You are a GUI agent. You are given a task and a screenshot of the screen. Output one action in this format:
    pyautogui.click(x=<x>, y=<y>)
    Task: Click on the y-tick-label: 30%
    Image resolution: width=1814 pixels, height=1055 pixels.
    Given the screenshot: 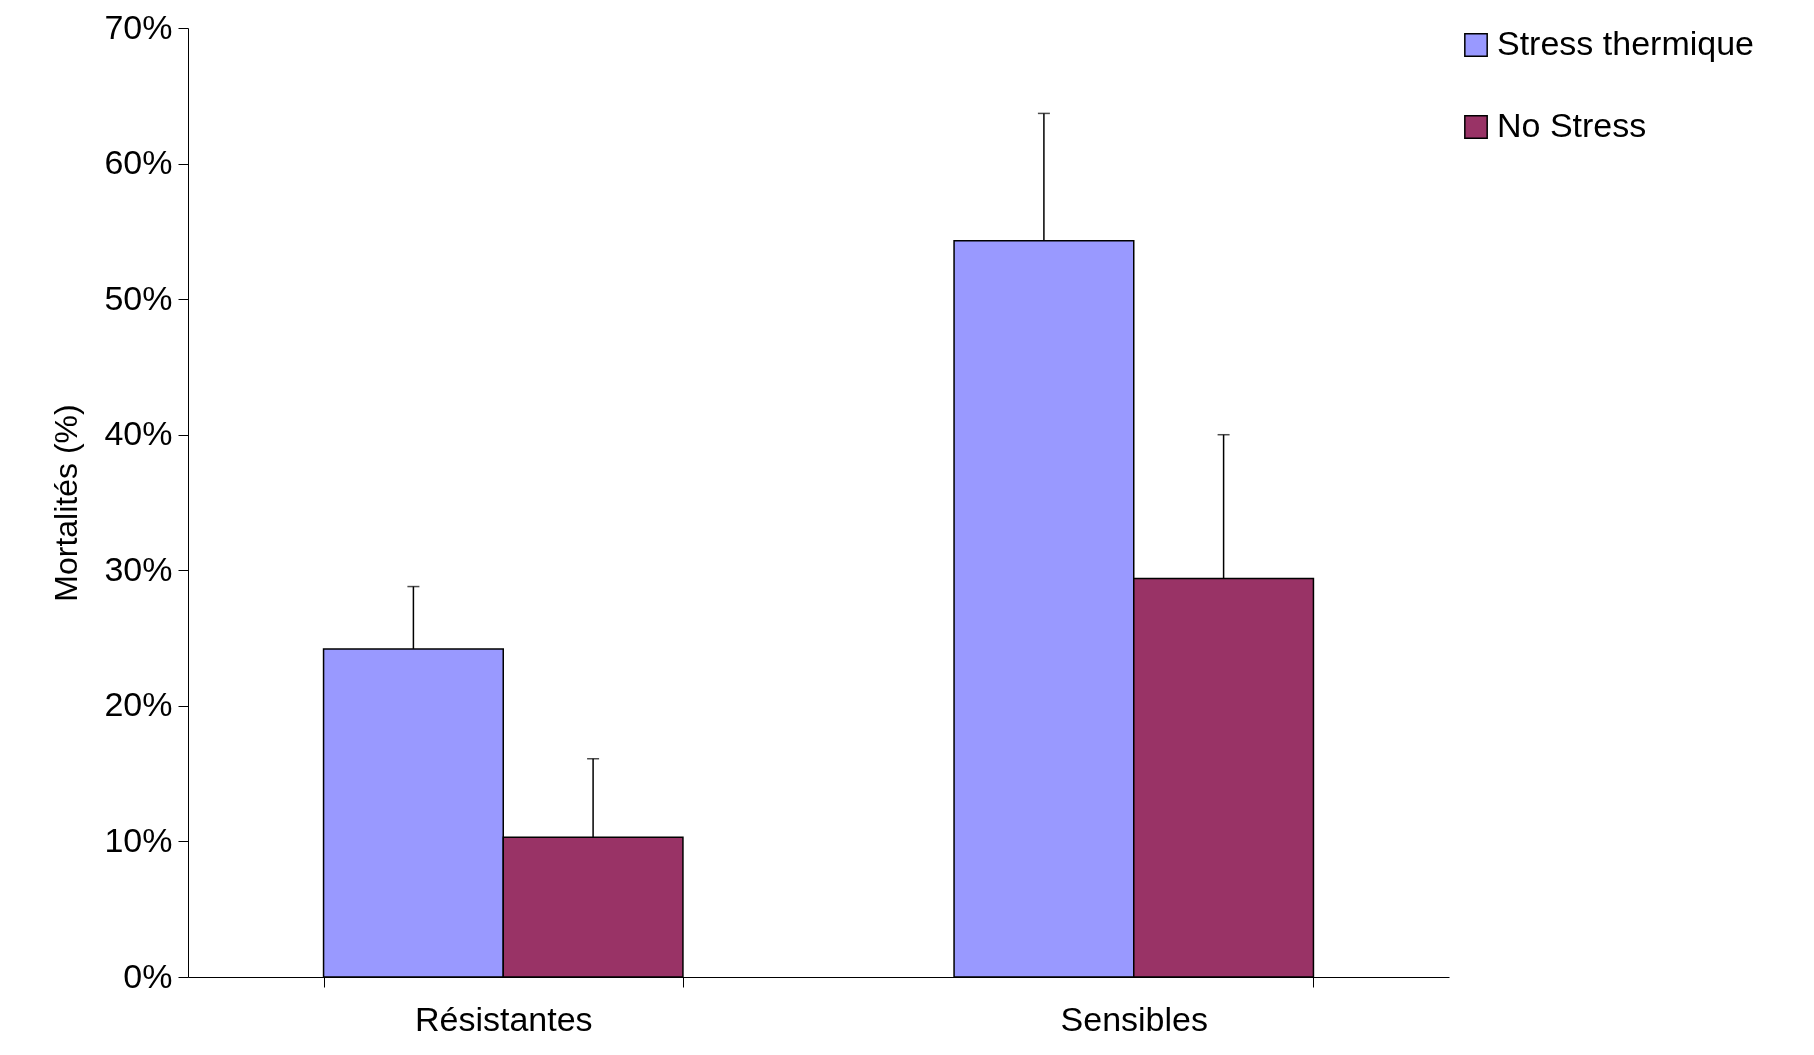 What is the action you would take?
    pyautogui.click(x=138, y=568)
    